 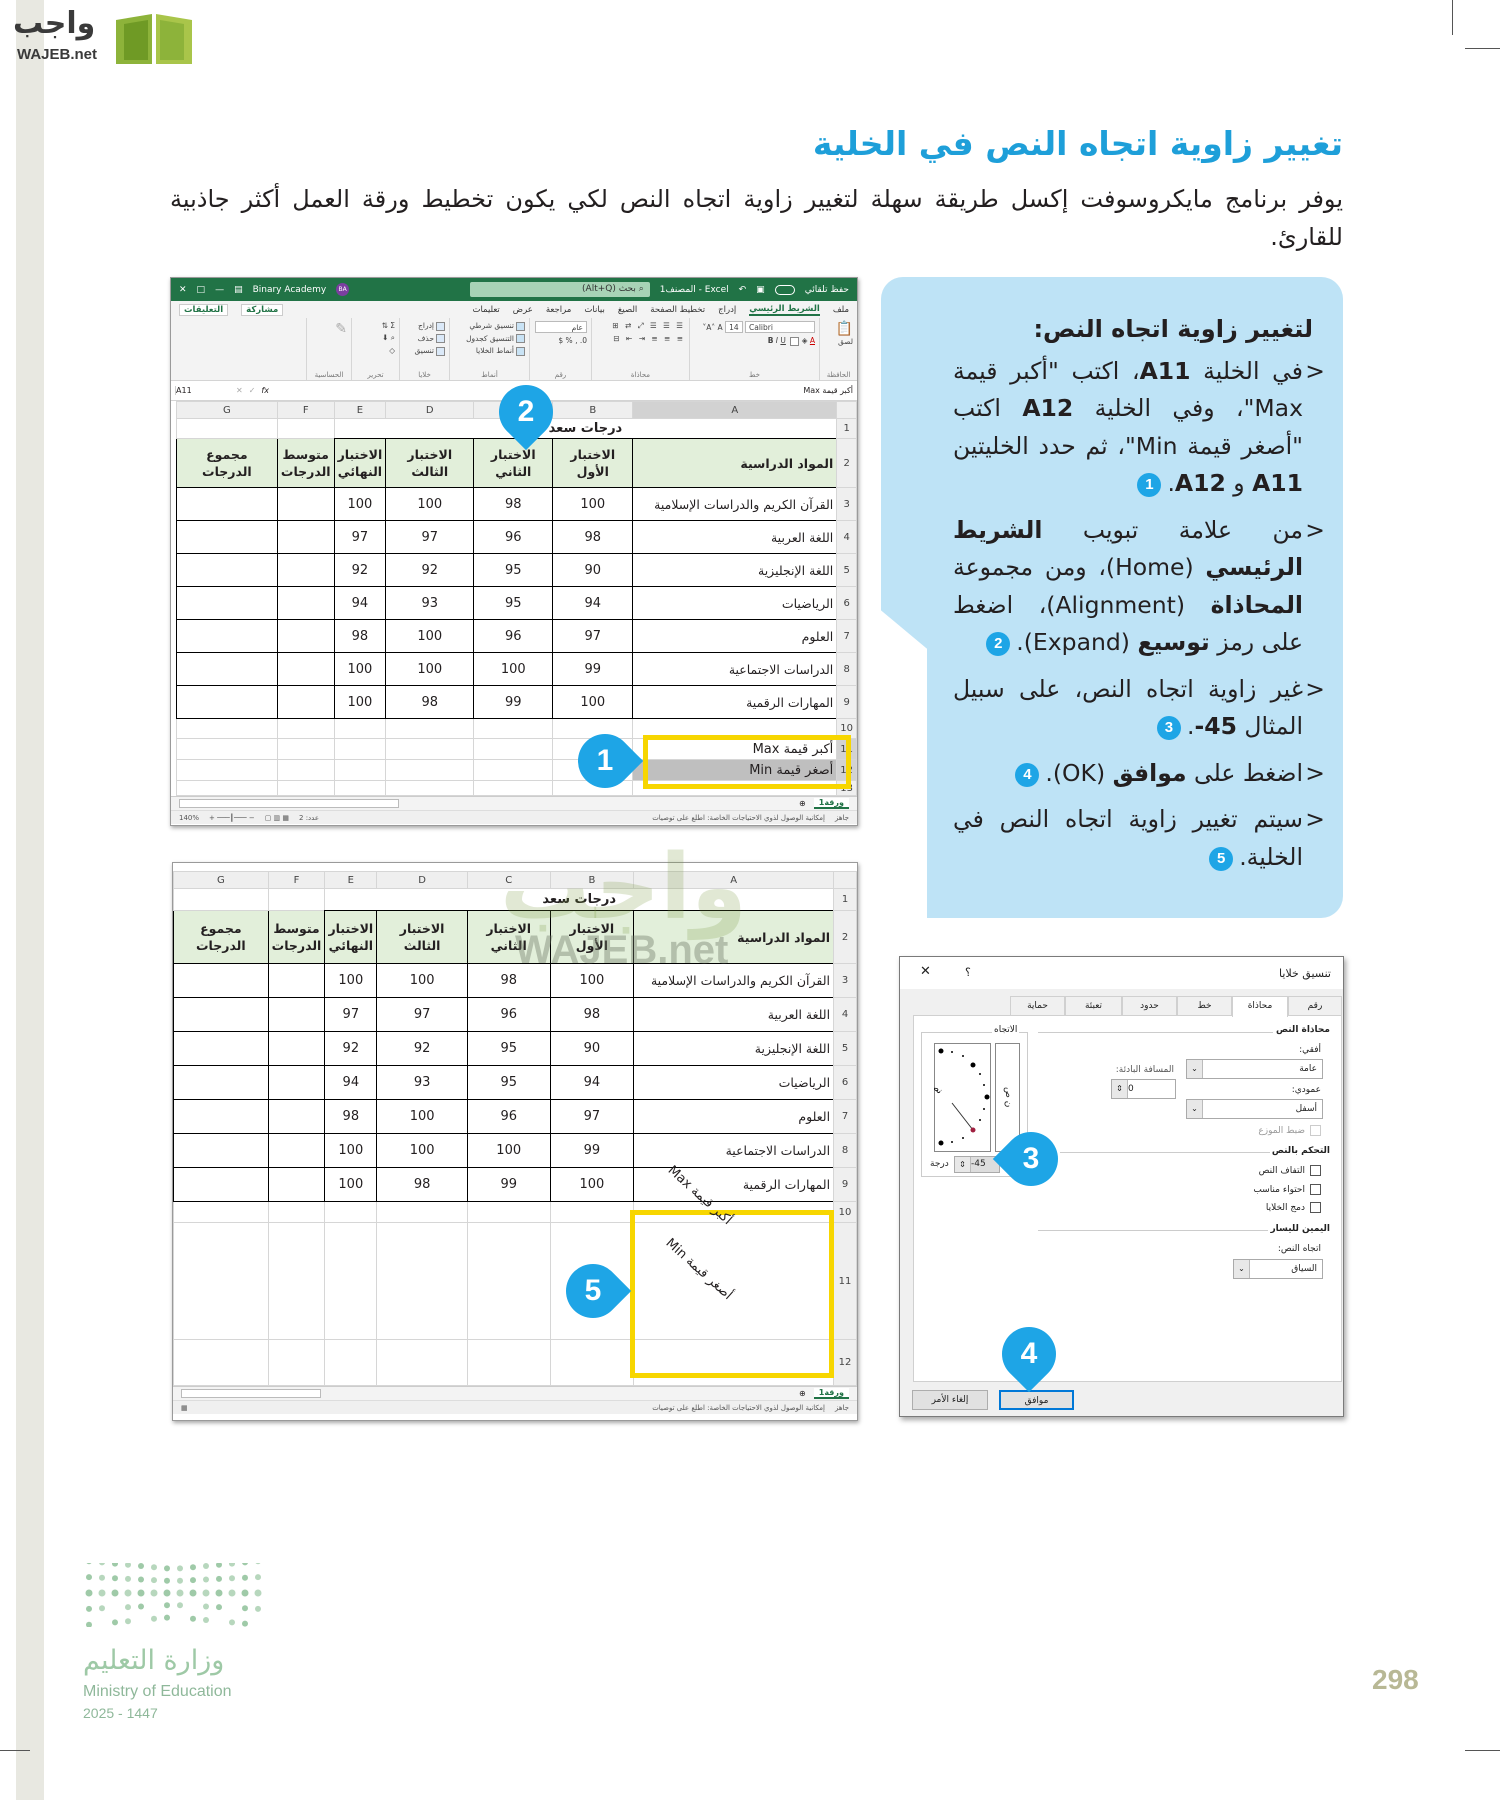 I want to click on header-cell: الاختبار الأول, so click(x=593, y=463).